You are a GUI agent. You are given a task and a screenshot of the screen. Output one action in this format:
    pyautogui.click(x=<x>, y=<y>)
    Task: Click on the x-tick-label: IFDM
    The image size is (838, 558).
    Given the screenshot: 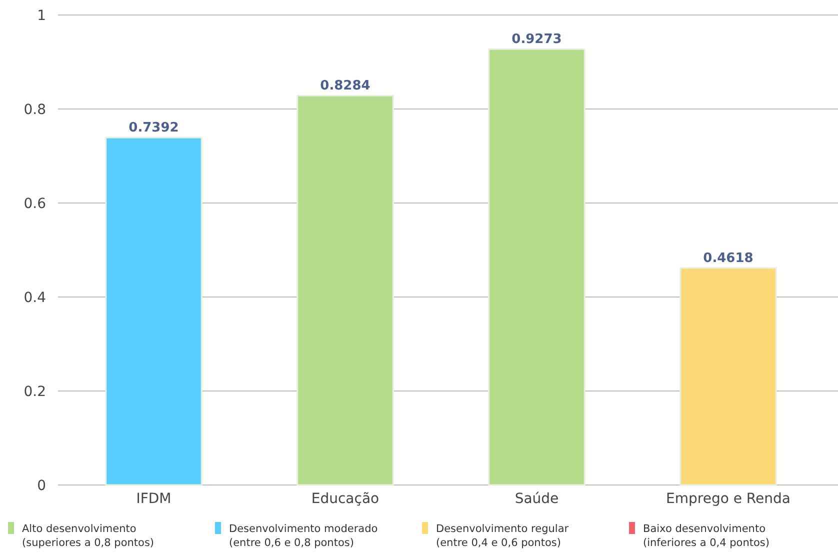 What is the action you would take?
    pyautogui.click(x=154, y=499)
    